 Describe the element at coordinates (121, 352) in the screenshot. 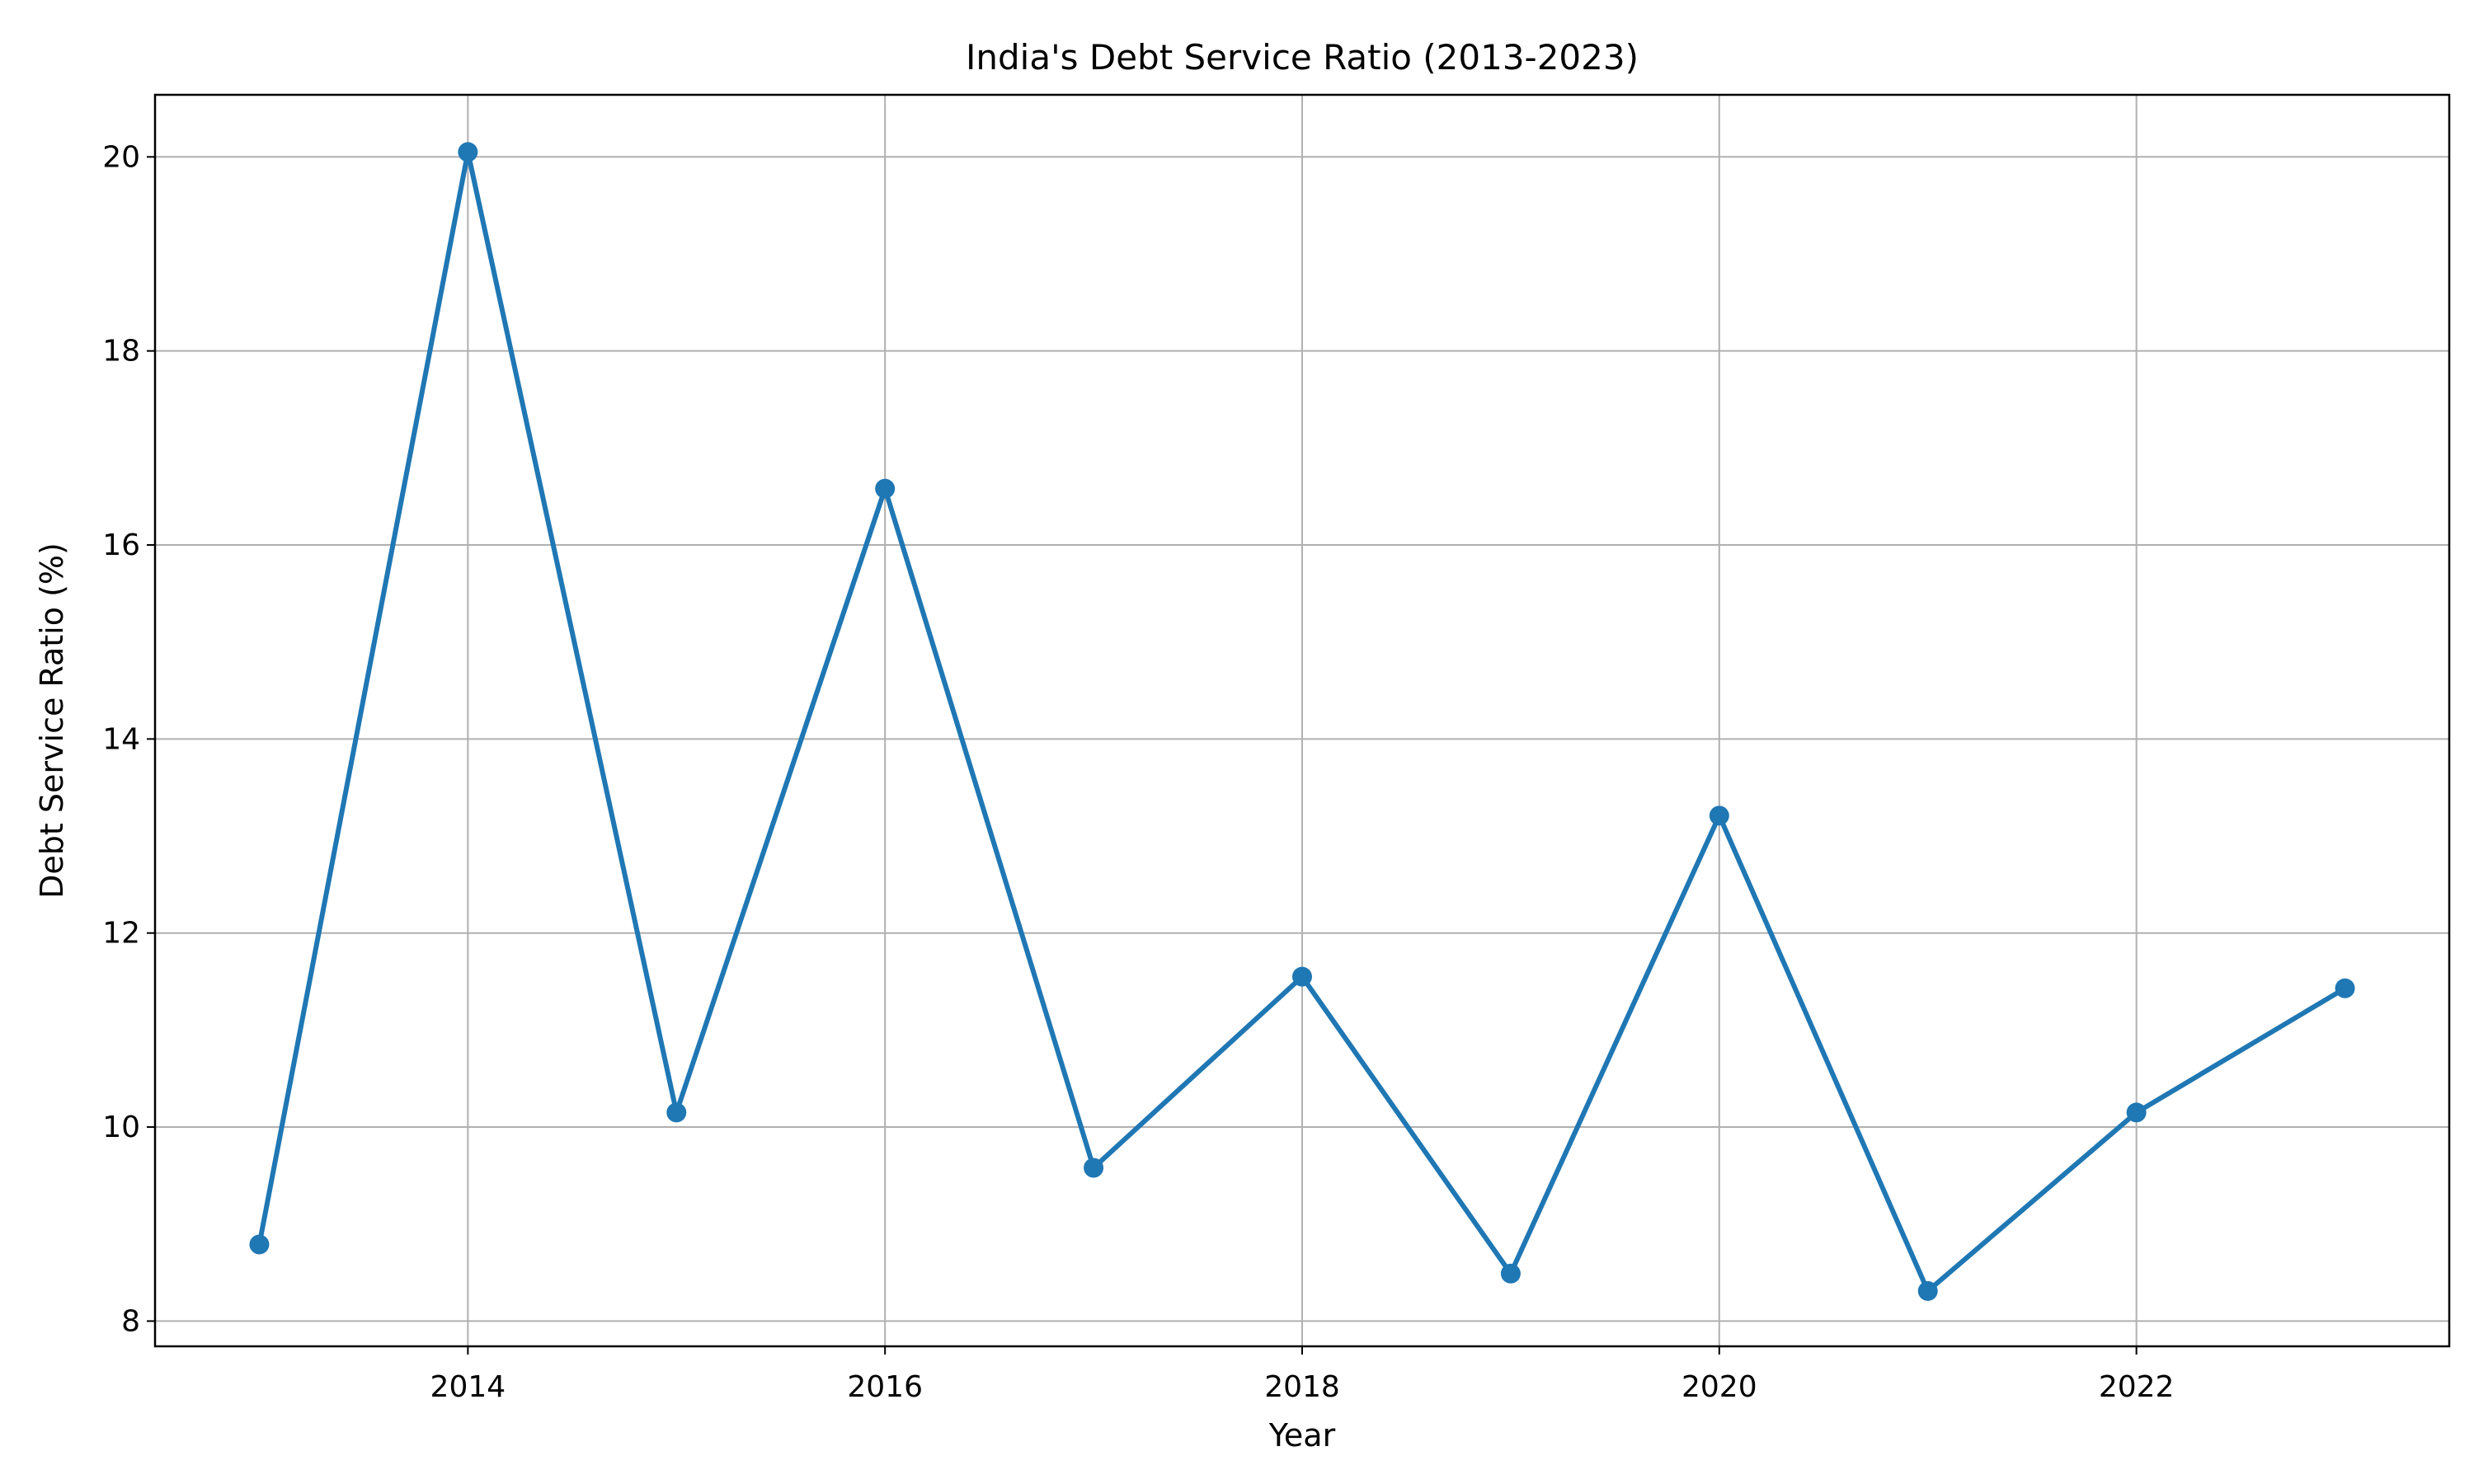

I see `y-tick-label: 18` at that location.